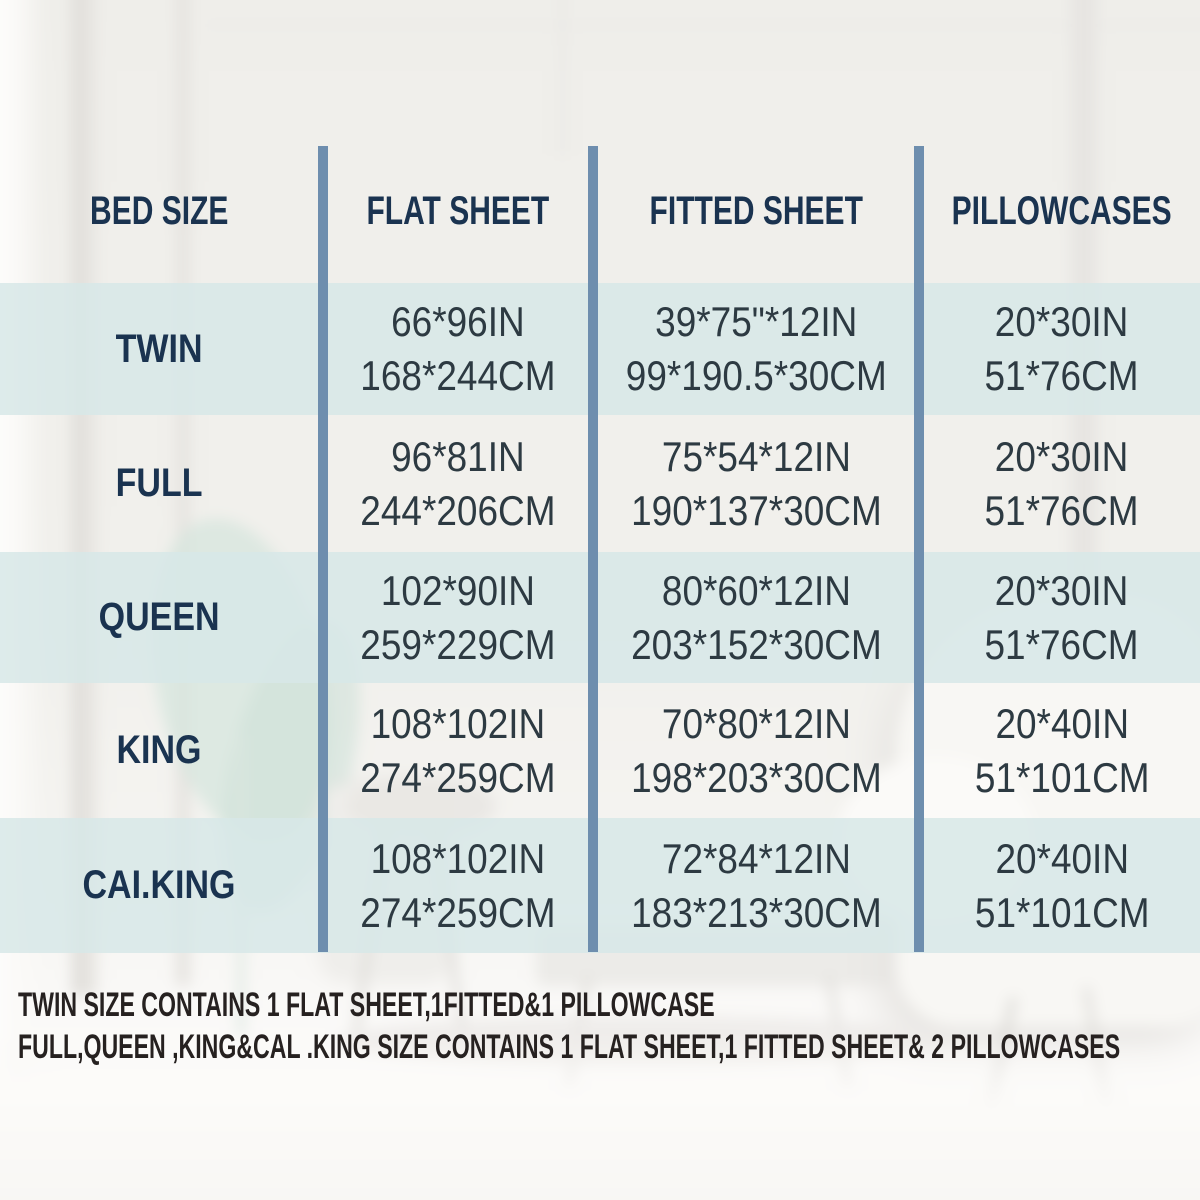 The height and width of the screenshot is (1200, 1200). What do you see at coordinates (159, 210) in the screenshot?
I see `header-bed-size: BED SIZE` at bounding box center [159, 210].